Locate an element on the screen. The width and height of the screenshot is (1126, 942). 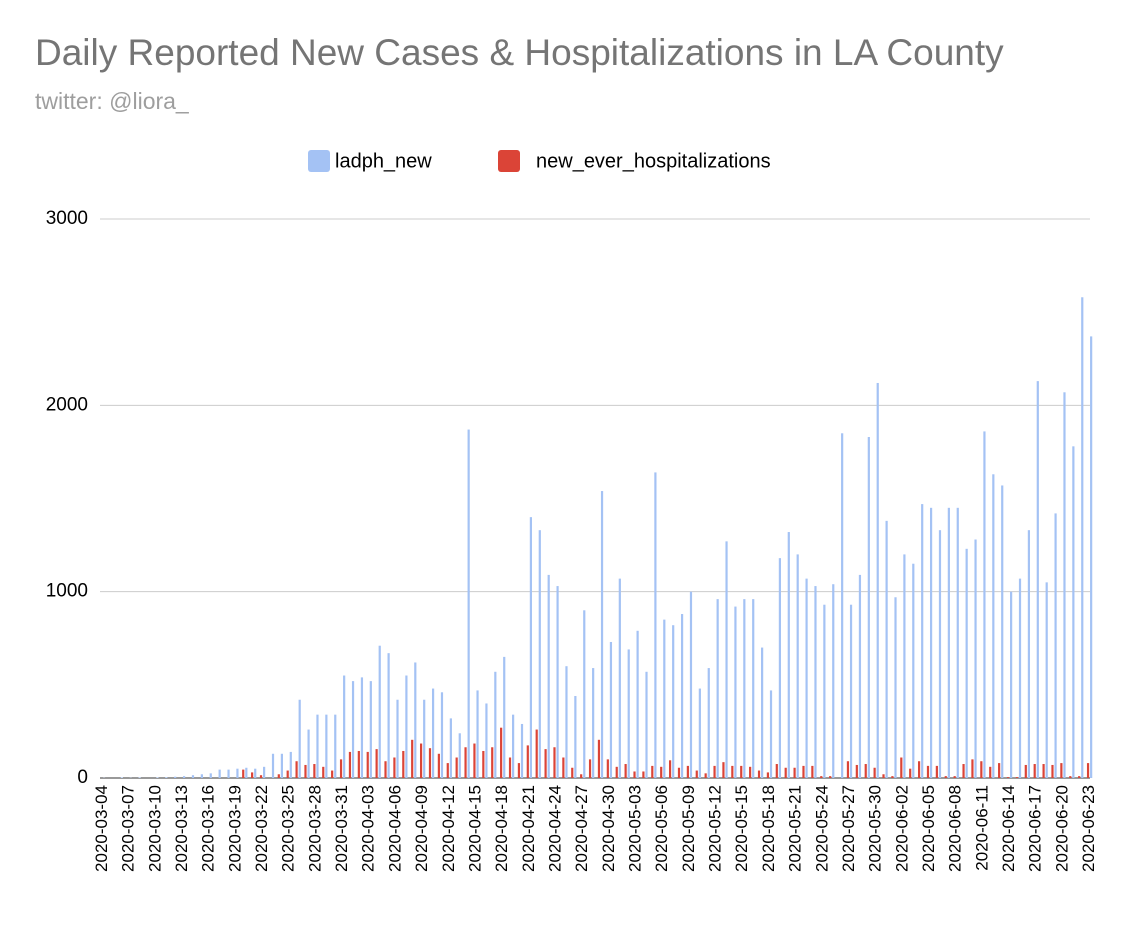
x-tick-label: 2020-05-21 is located at coordinates (795, 828).